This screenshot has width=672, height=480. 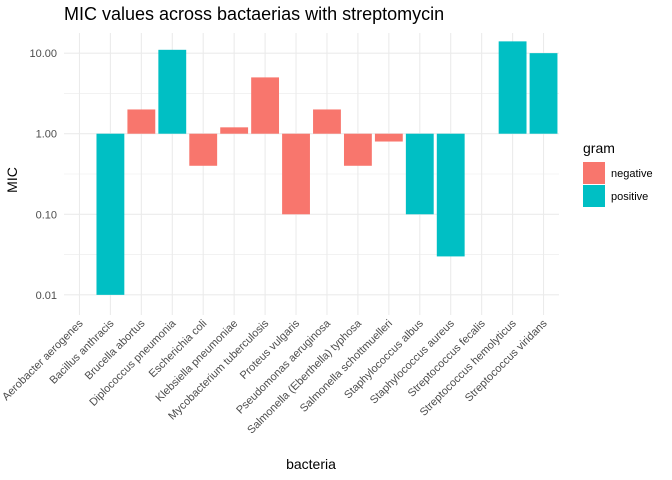 I want to click on legend-swatch-negative, so click(x=594, y=173).